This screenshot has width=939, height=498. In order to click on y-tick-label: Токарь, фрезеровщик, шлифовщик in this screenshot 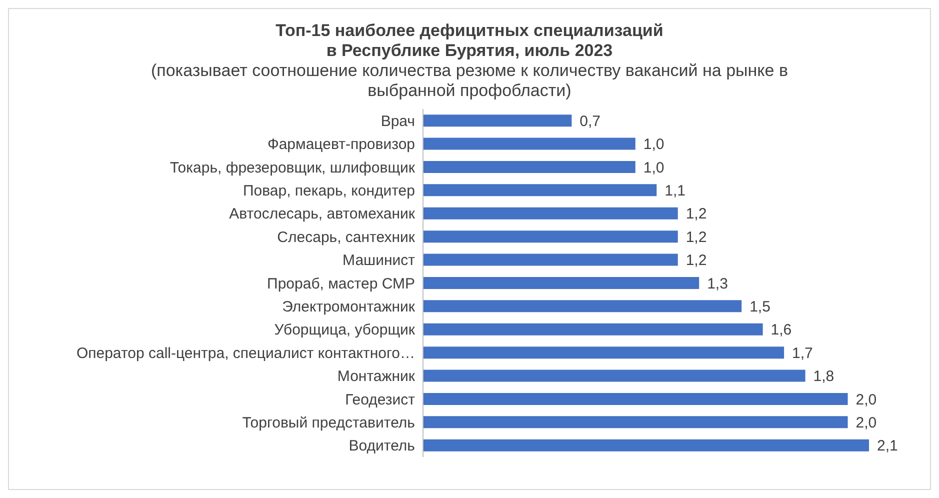, I will do `click(293, 167)`.